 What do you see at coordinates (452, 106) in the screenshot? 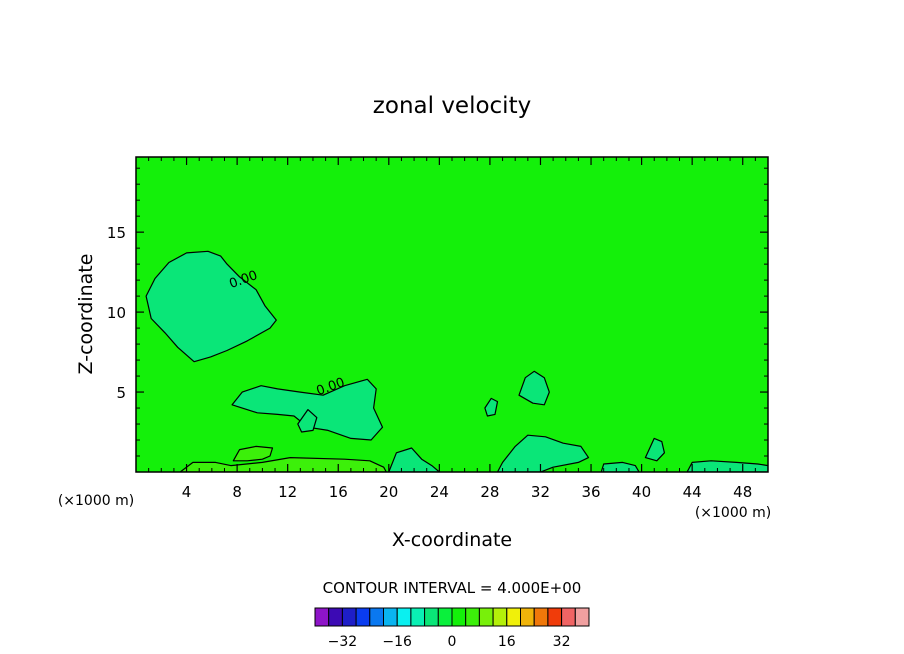
I see `chart-title: zonal velocity` at bounding box center [452, 106].